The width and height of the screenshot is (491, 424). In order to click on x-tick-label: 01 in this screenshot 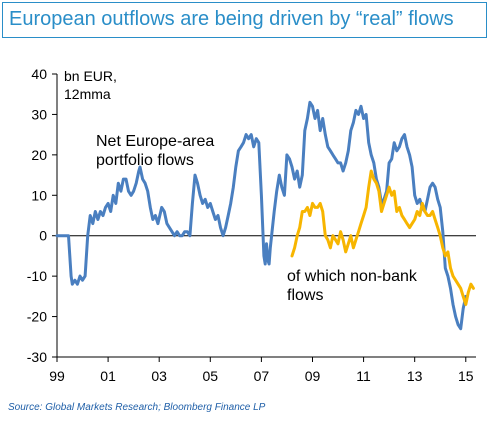, I will do `click(108, 376)`.